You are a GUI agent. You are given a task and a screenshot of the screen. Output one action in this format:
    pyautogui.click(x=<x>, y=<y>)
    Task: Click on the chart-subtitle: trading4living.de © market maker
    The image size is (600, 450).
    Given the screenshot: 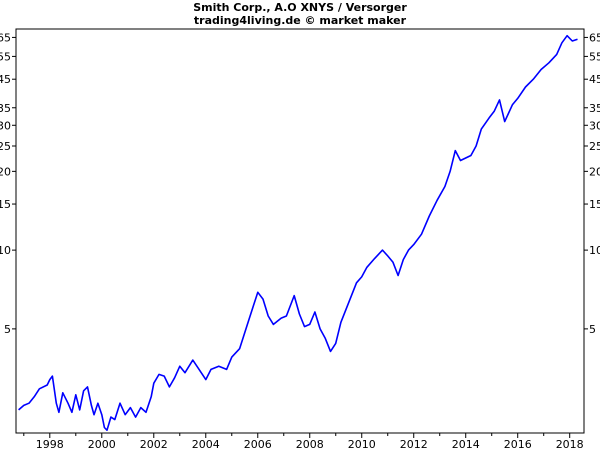 What is the action you would take?
    pyautogui.click(x=300, y=20)
    